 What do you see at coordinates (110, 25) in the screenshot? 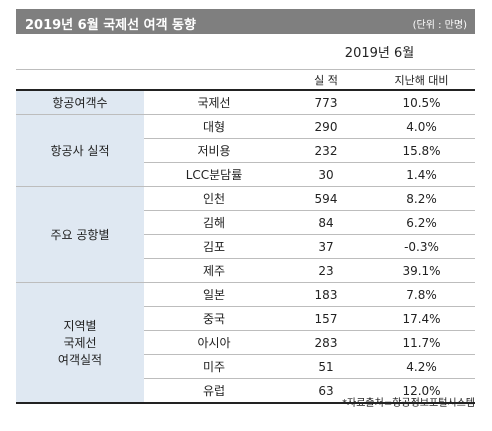
I see `page-title: 2019년 6월 국제선 여객 동향` at bounding box center [110, 25].